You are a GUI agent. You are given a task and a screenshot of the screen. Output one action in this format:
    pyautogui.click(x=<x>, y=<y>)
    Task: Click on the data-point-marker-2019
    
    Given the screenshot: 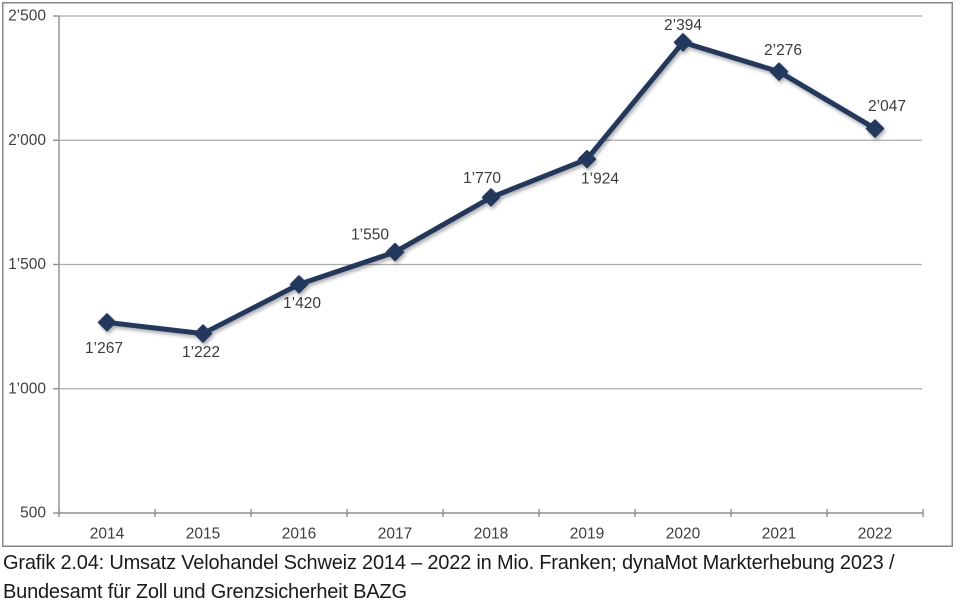 What is the action you would take?
    pyautogui.click(x=587, y=159)
    